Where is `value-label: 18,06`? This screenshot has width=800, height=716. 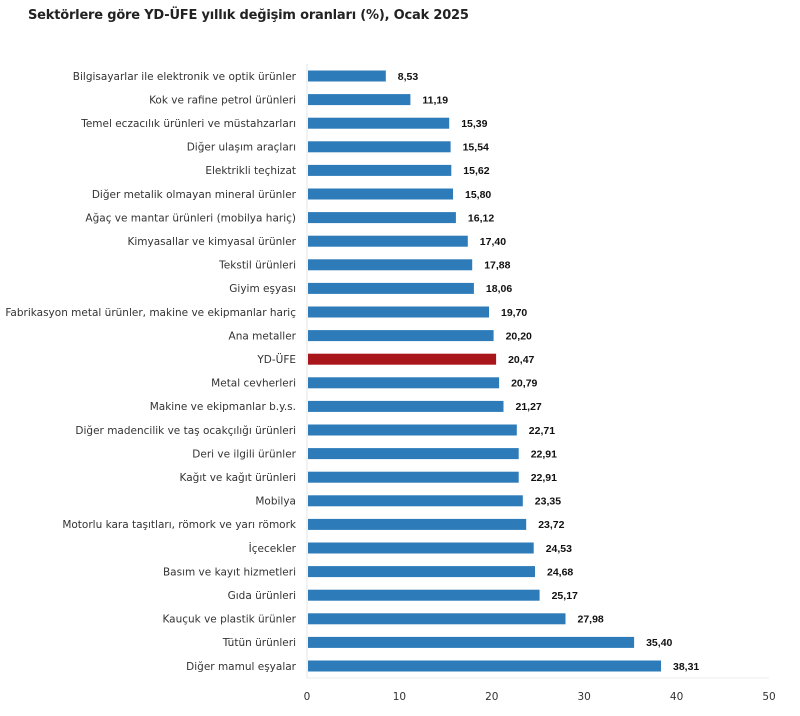 value-label: 18,06 is located at coordinates (499, 289).